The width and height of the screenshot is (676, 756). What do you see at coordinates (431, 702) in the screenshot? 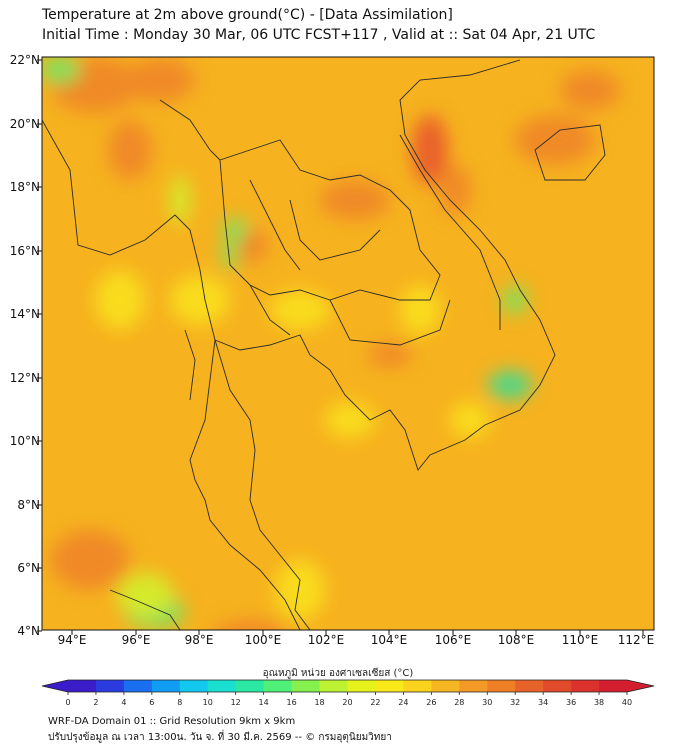
I see `colorbar-tick-label: 26` at bounding box center [431, 702].